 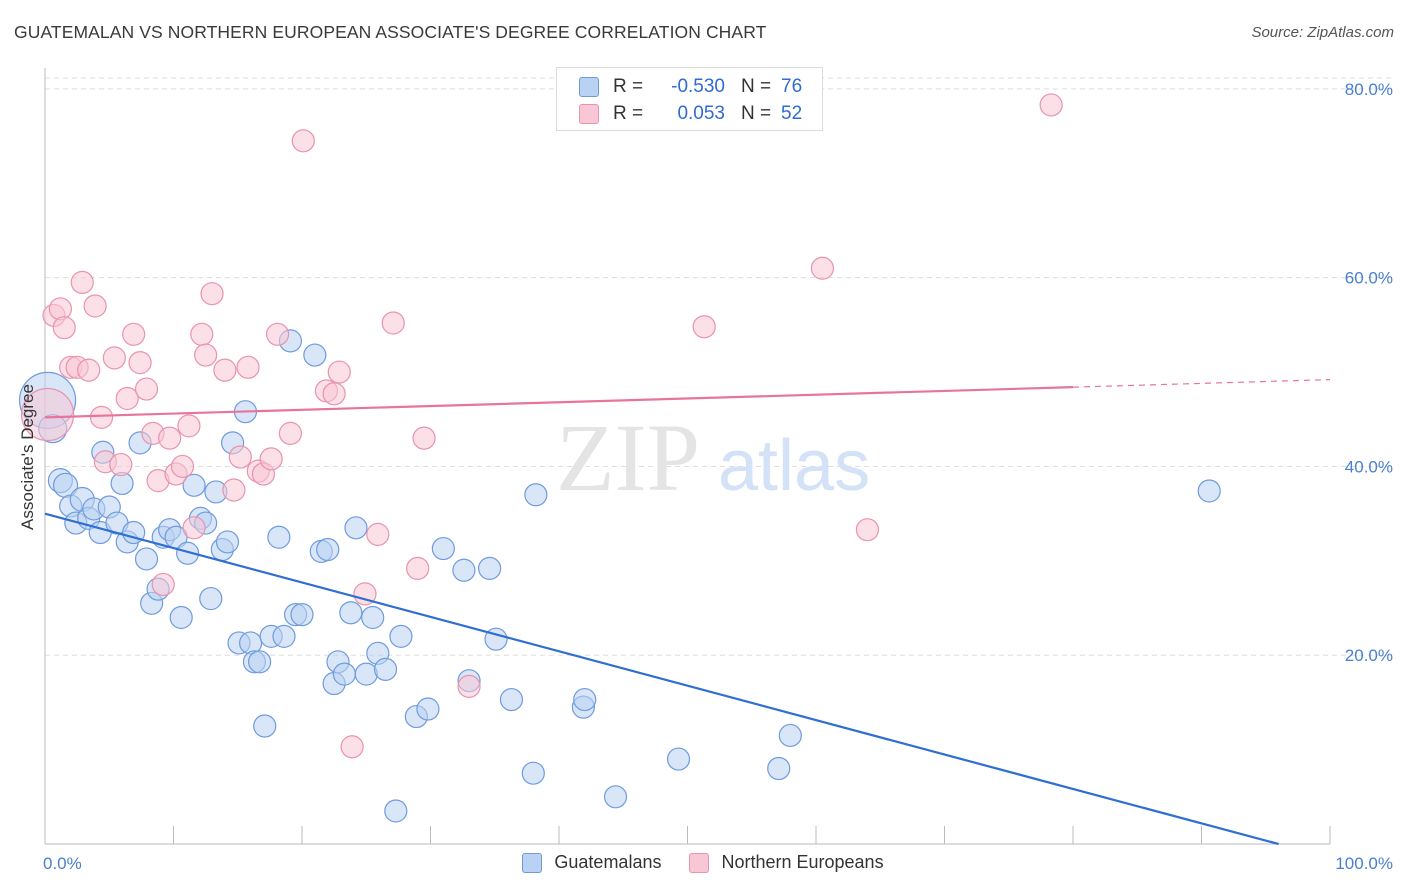 I want to click on trend-line-northern-europeans-extension, so click(x=1201, y=383).